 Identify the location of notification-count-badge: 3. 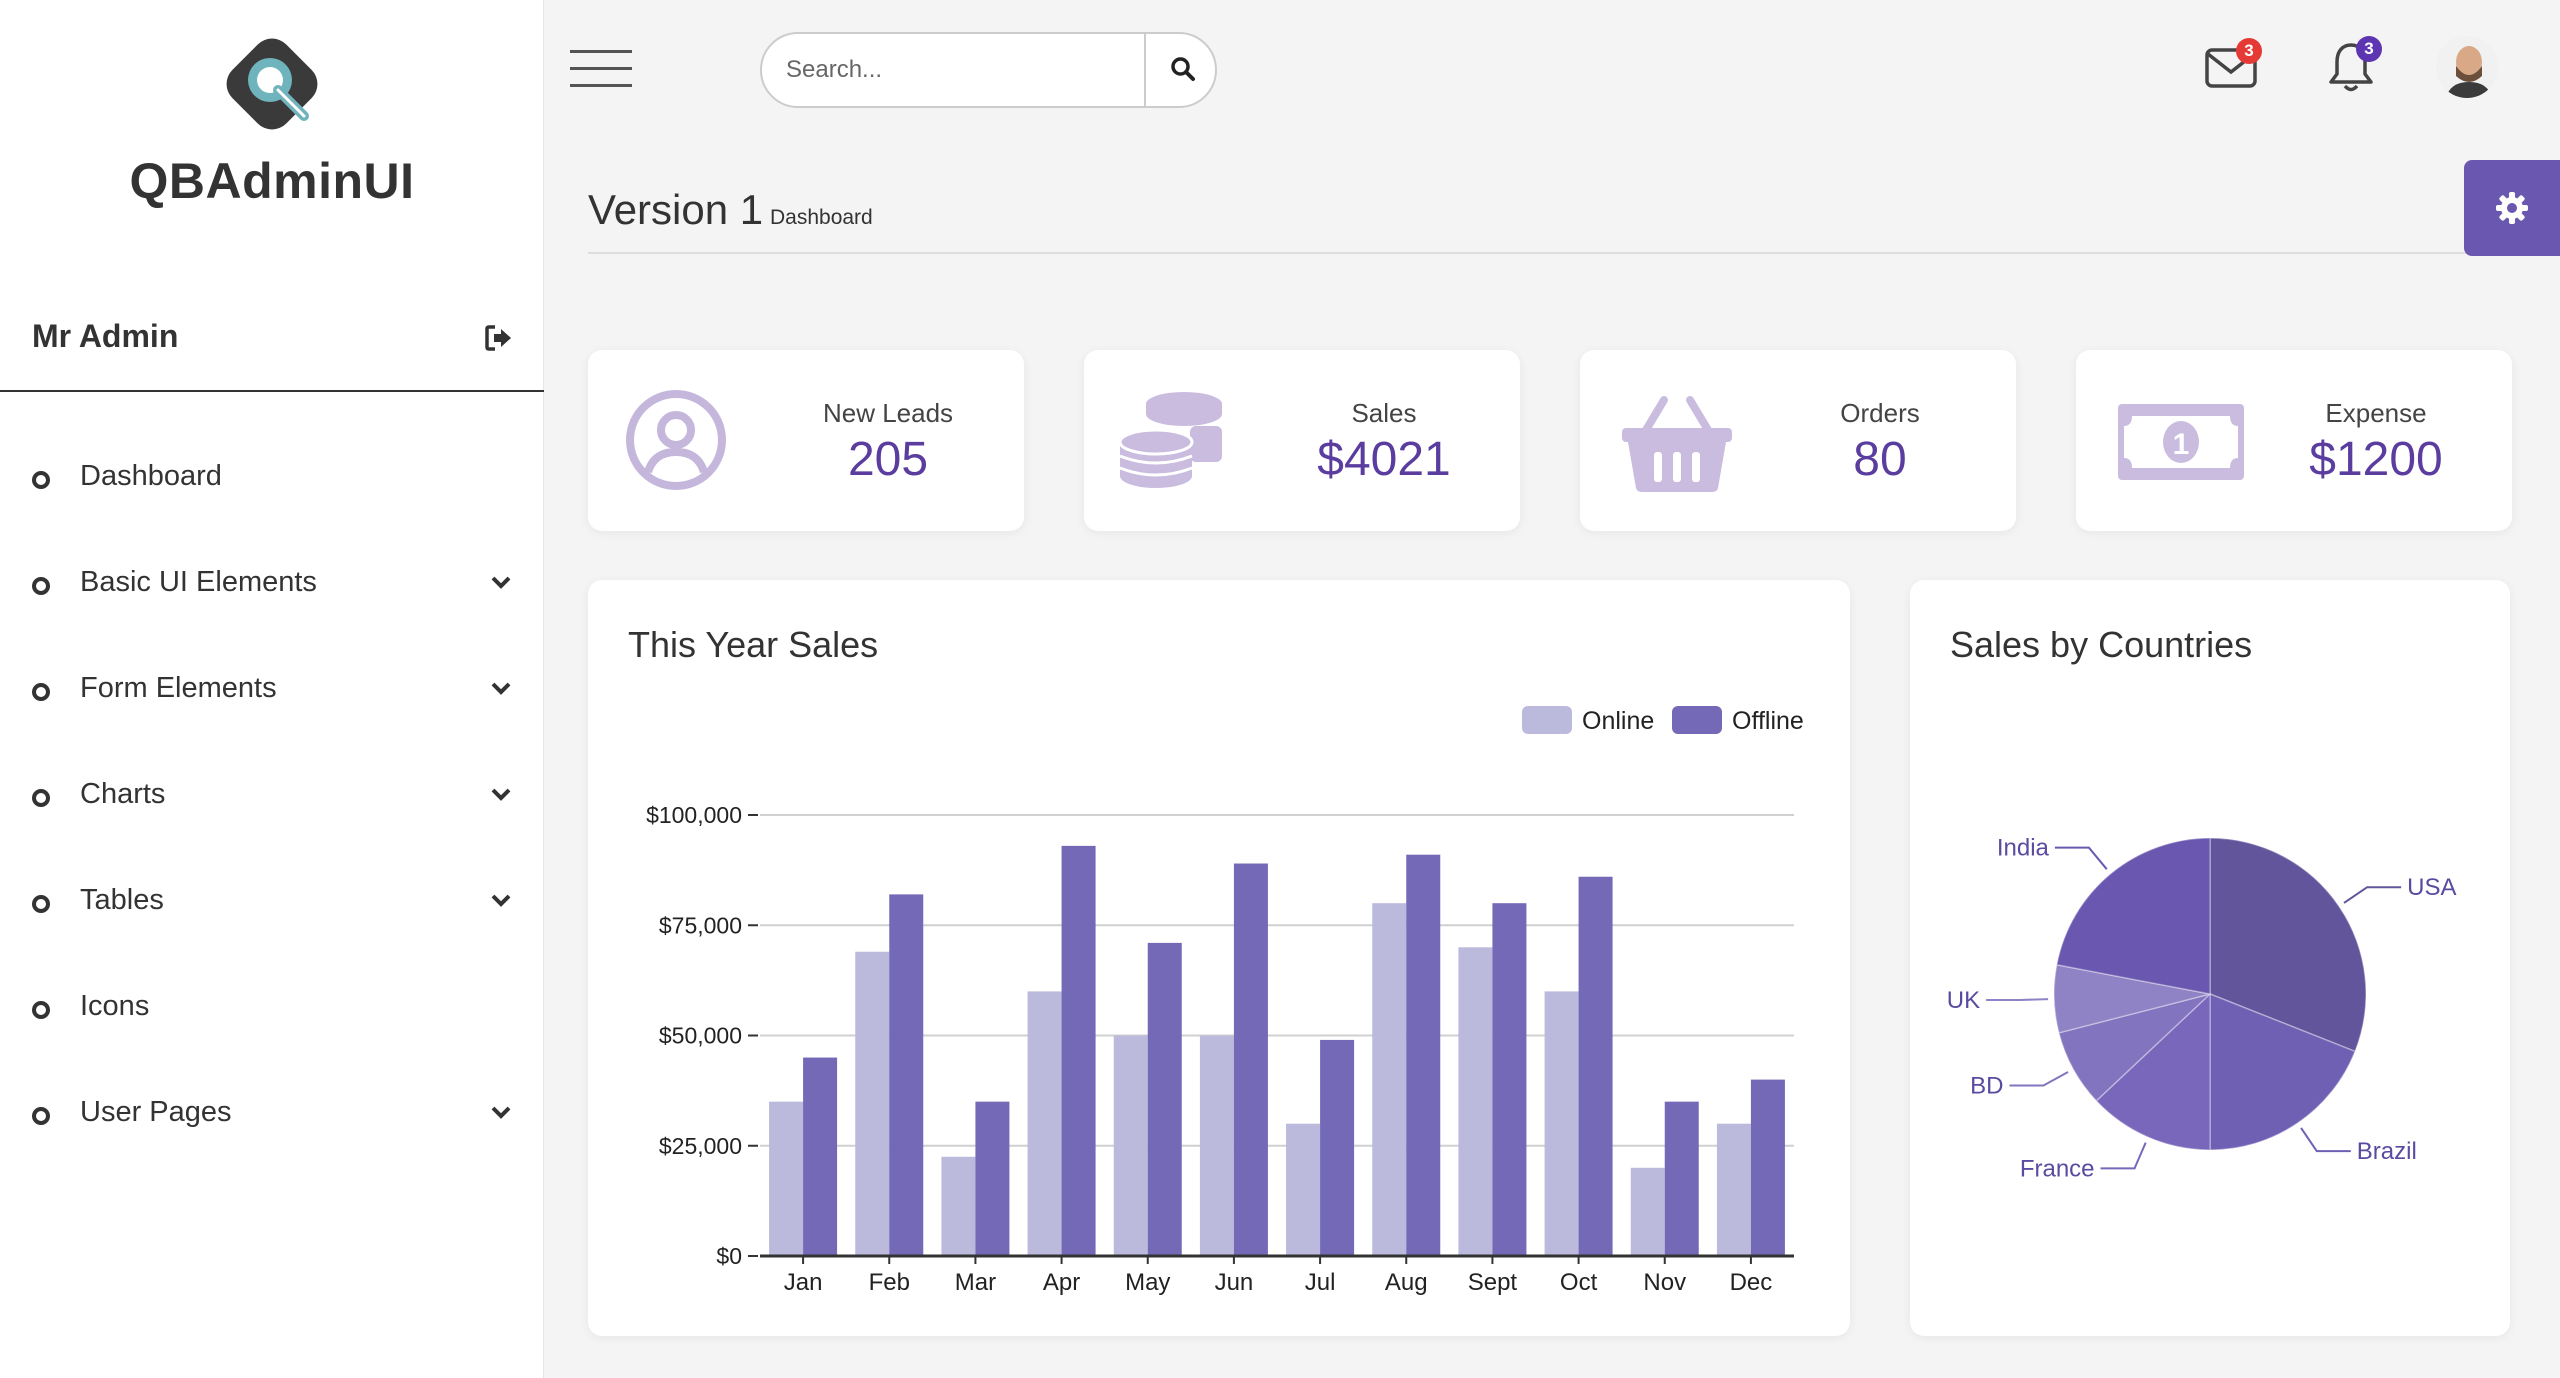
(2369, 49).